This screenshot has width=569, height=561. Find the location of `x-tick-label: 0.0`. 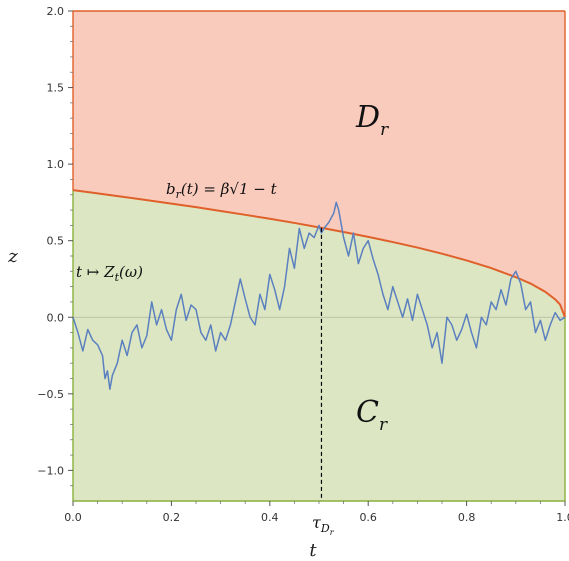

x-tick-label: 0.0 is located at coordinates (73, 517).